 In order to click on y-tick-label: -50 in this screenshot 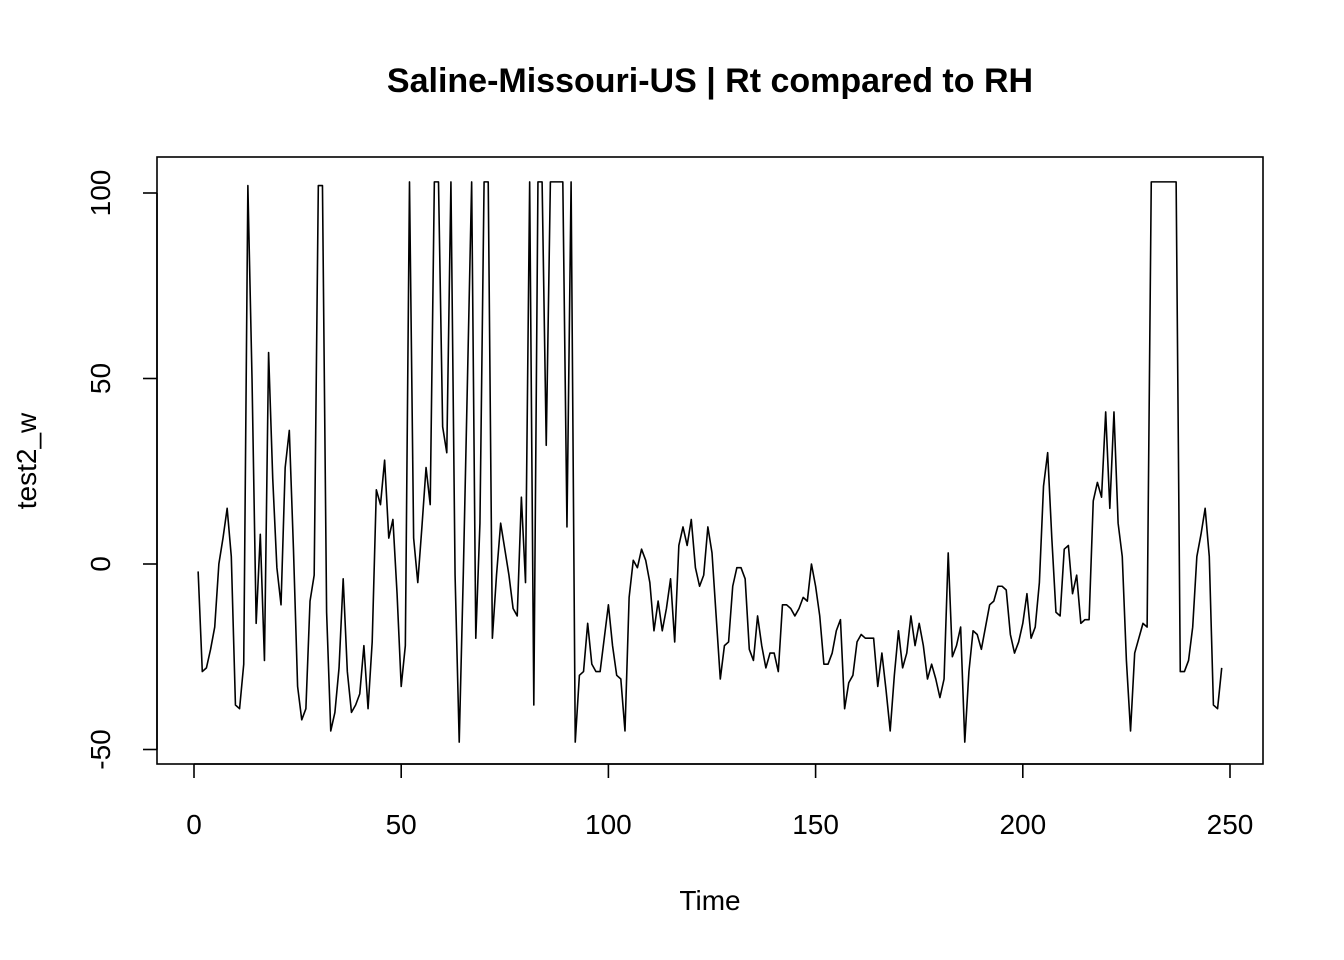, I will do `click(100, 749)`.